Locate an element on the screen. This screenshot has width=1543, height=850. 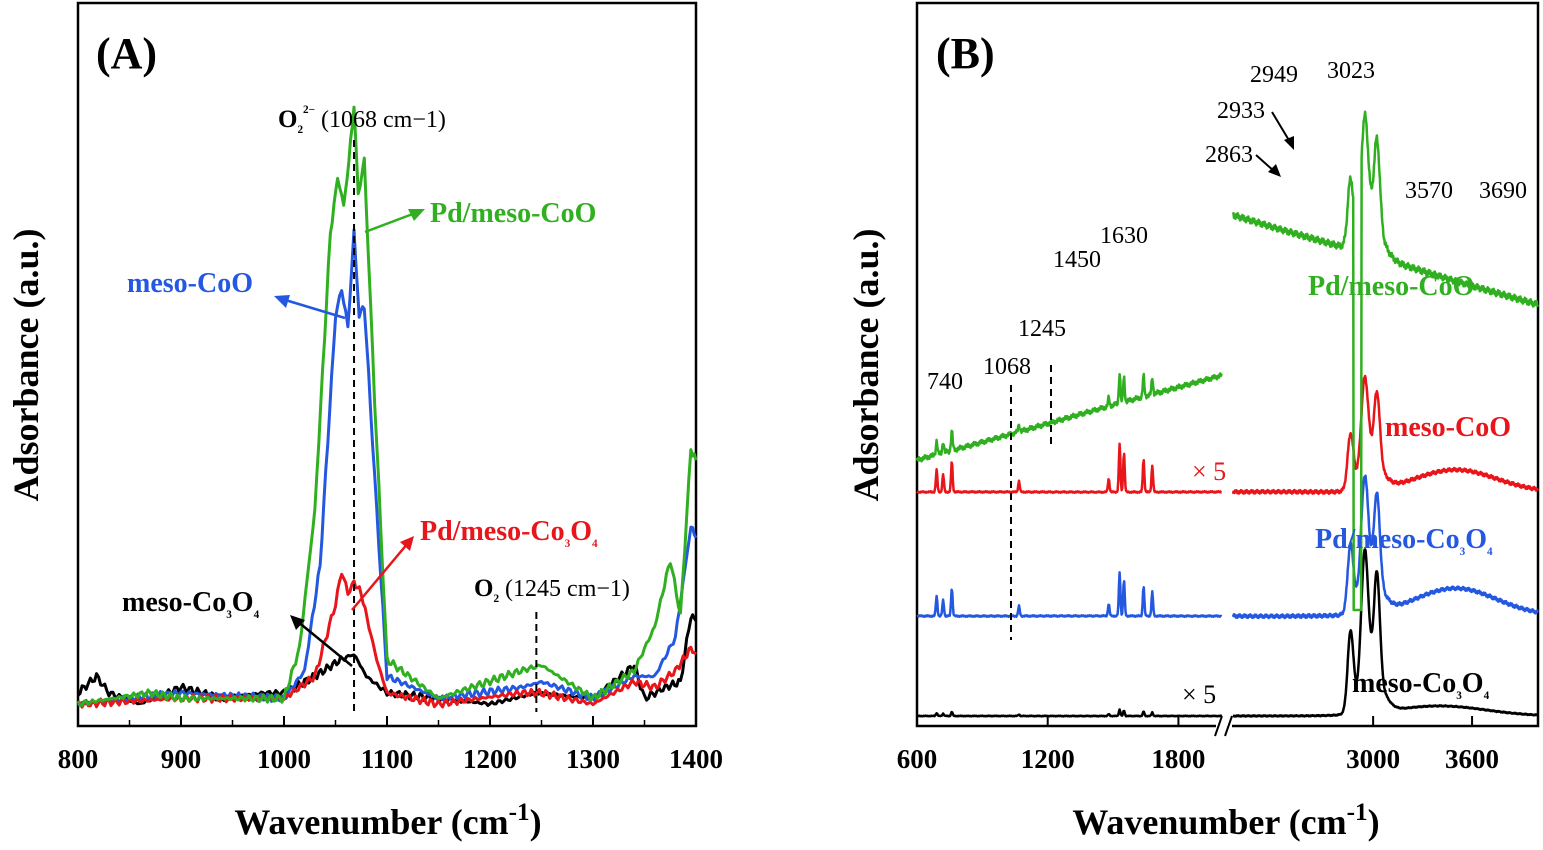
peak-2863: 2863 is located at coordinates (1229, 155).